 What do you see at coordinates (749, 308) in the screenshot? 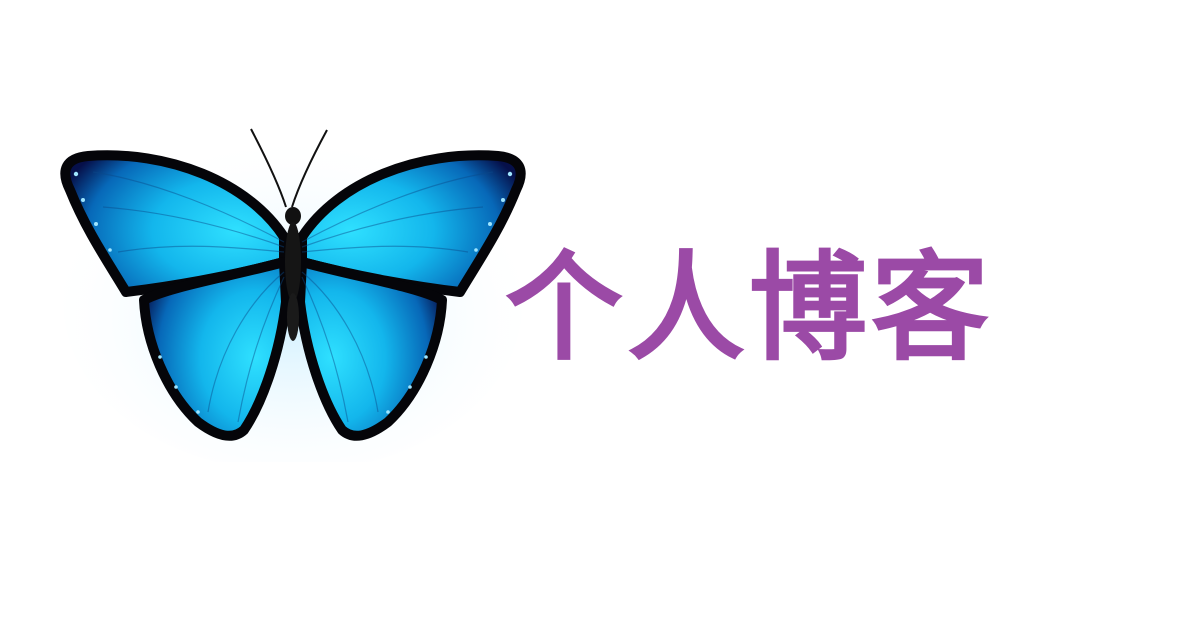
I see `page-title: 个人博客` at bounding box center [749, 308].